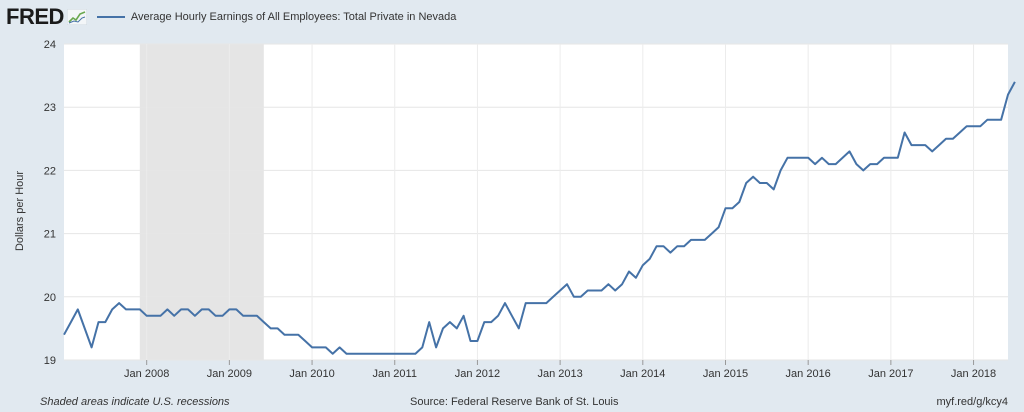  Describe the element at coordinates (973, 374) in the screenshot. I see `x-tick-label: Jan 2018` at that location.